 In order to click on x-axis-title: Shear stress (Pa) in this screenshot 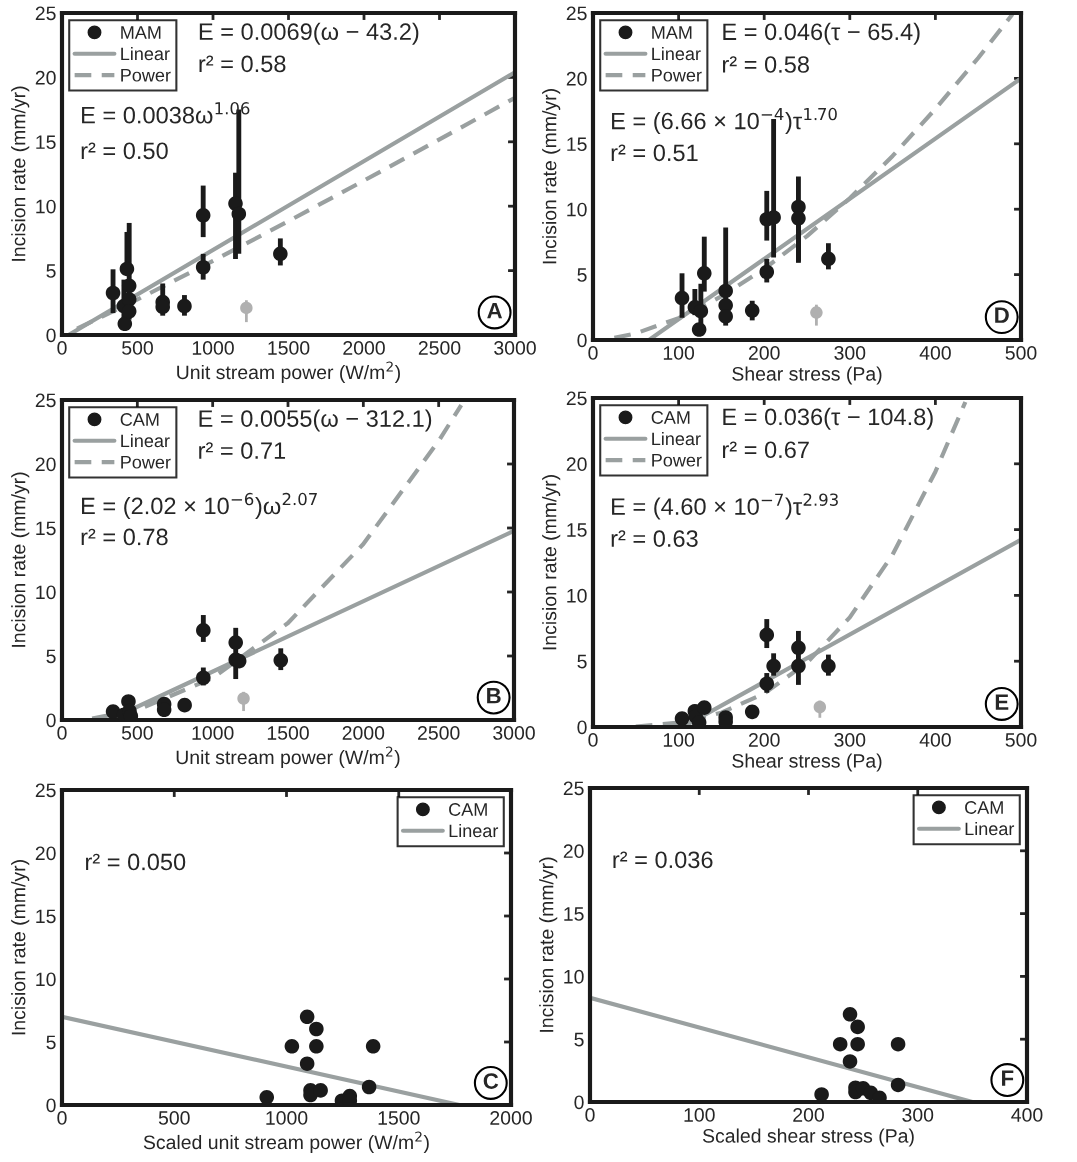, I will do `click(807, 762)`.